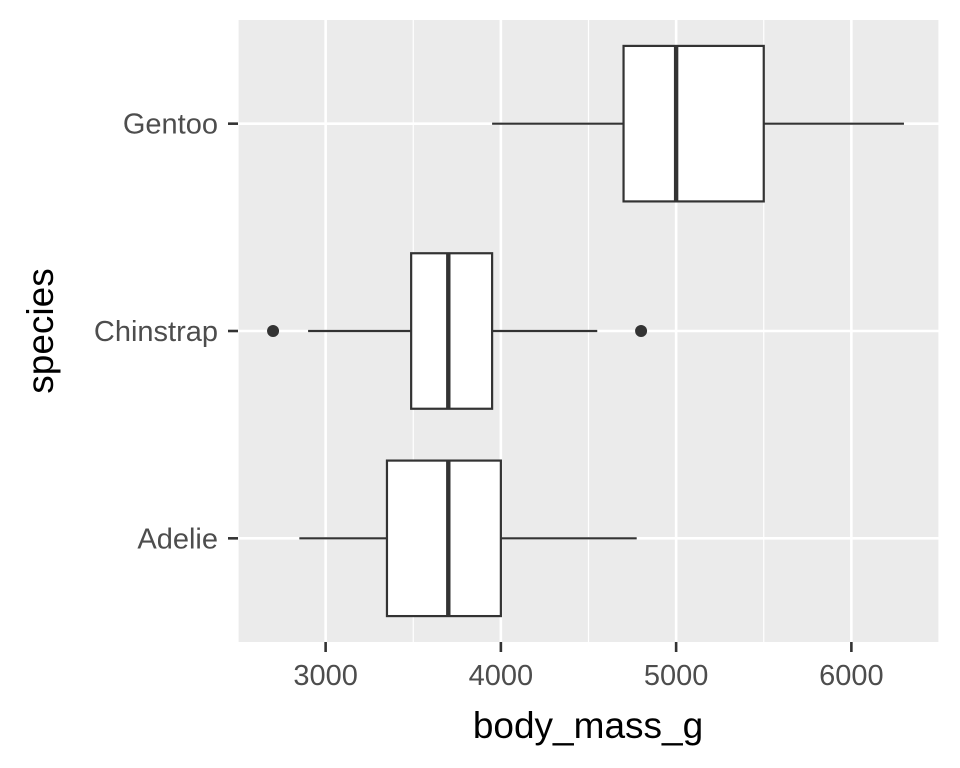  What do you see at coordinates (851, 676) in the screenshot?
I see `x-tick-label: 6000` at bounding box center [851, 676].